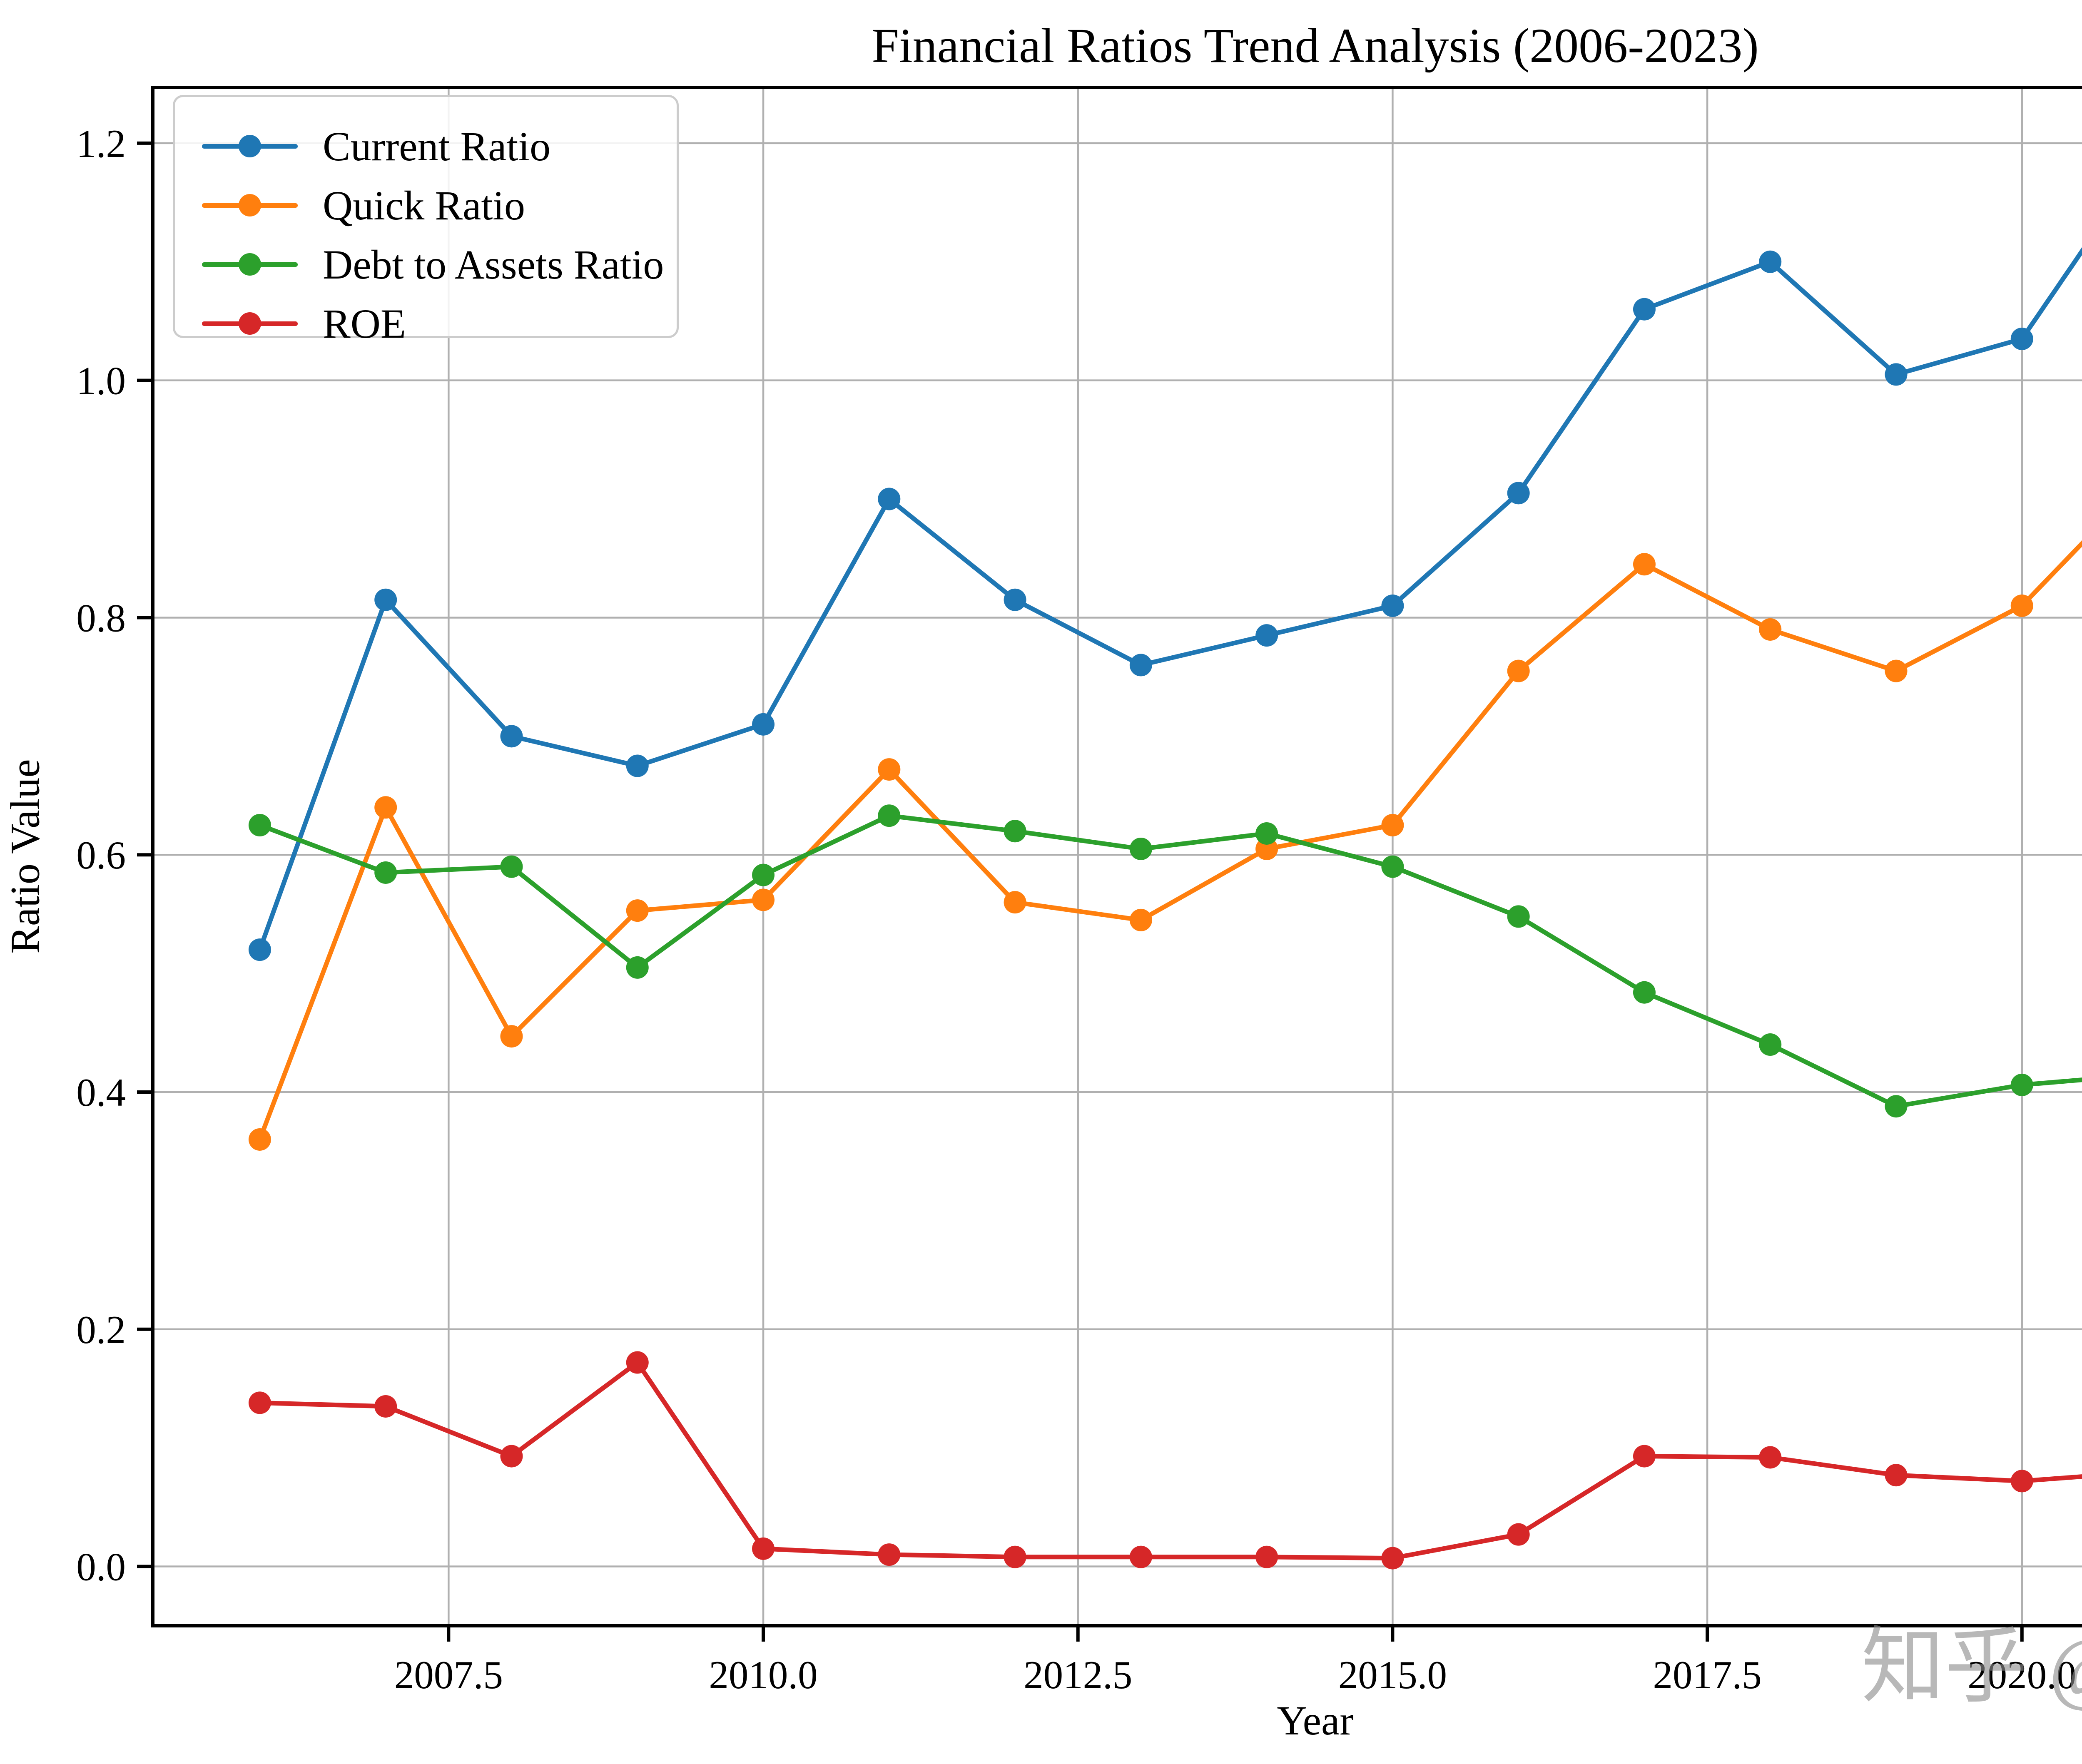 The height and width of the screenshot is (1764, 2082). I want to click on x-tick-label: 2020.0, so click(2022, 1675).